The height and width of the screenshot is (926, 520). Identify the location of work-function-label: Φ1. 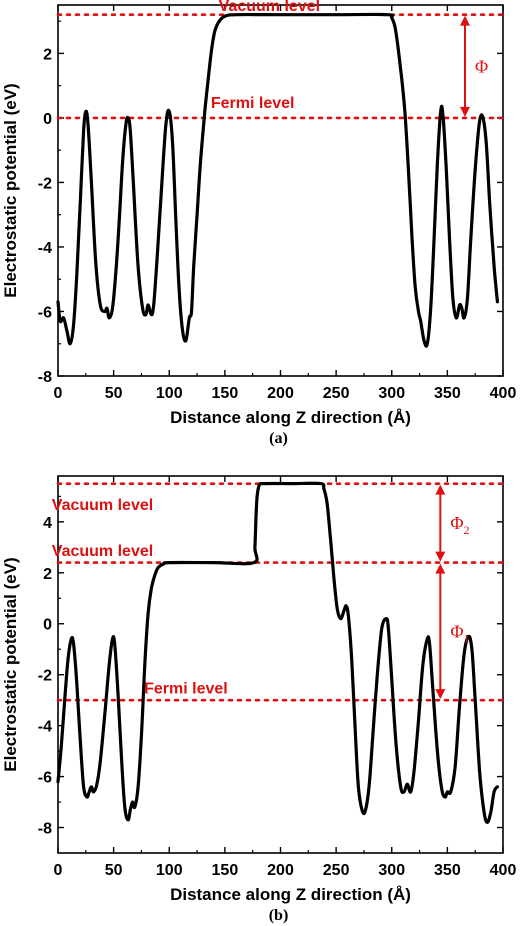
(459, 633).